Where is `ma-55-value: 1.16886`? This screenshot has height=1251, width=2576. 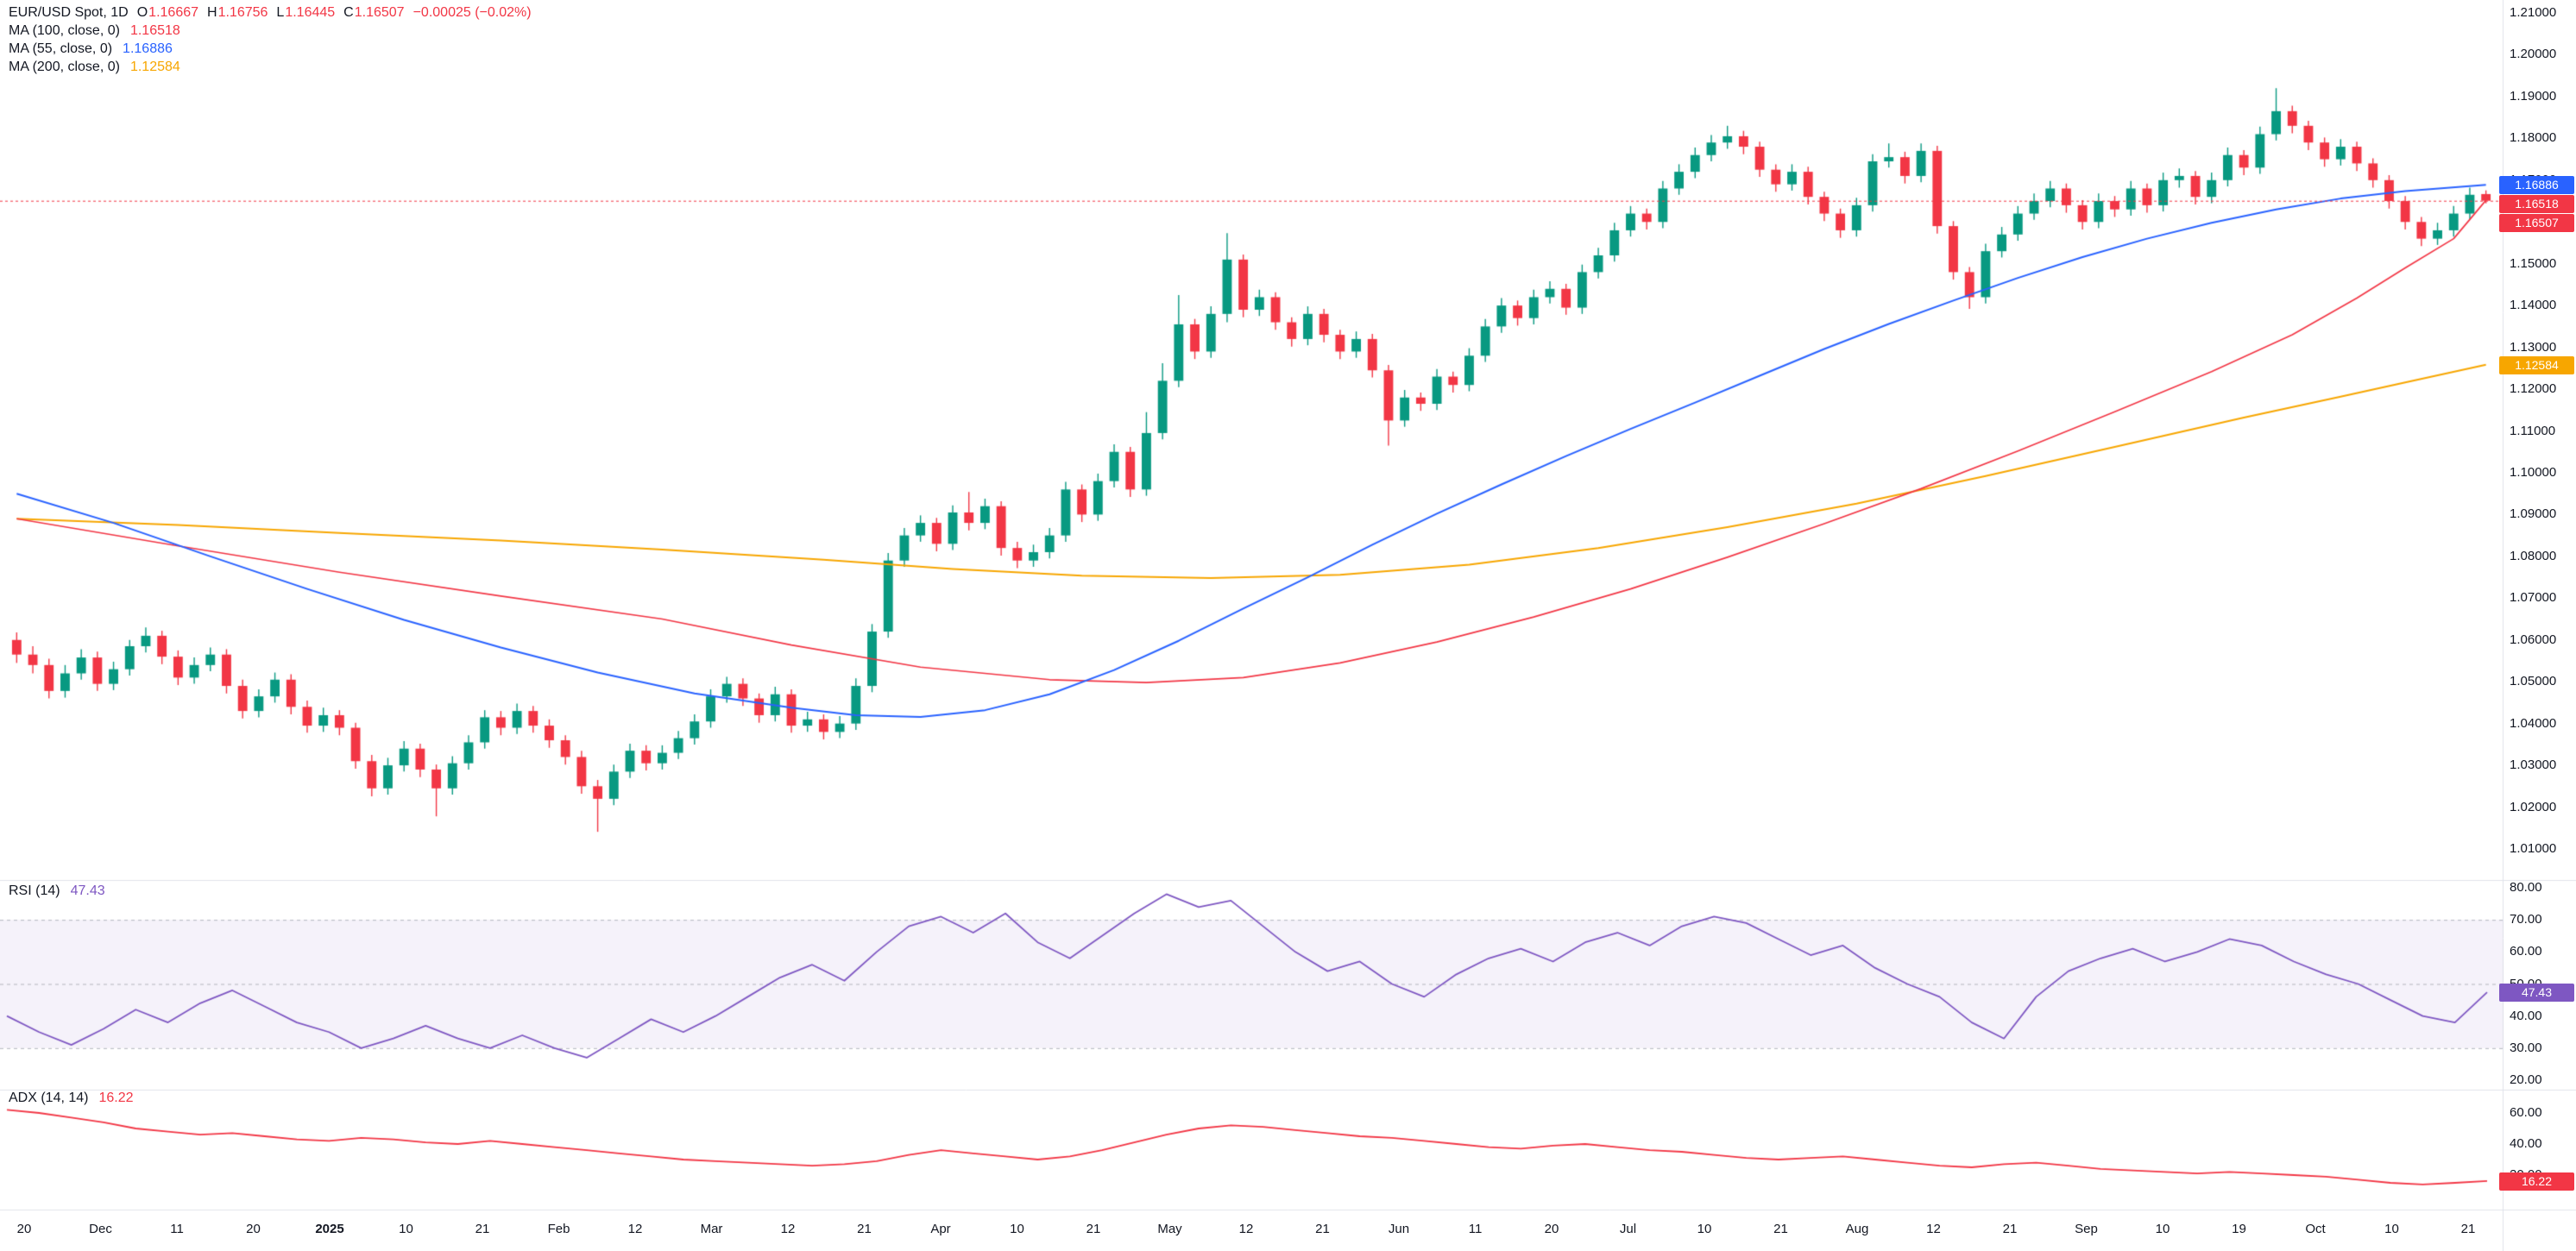
ma-55-value: 1.16886 is located at coordinates (148, 48).